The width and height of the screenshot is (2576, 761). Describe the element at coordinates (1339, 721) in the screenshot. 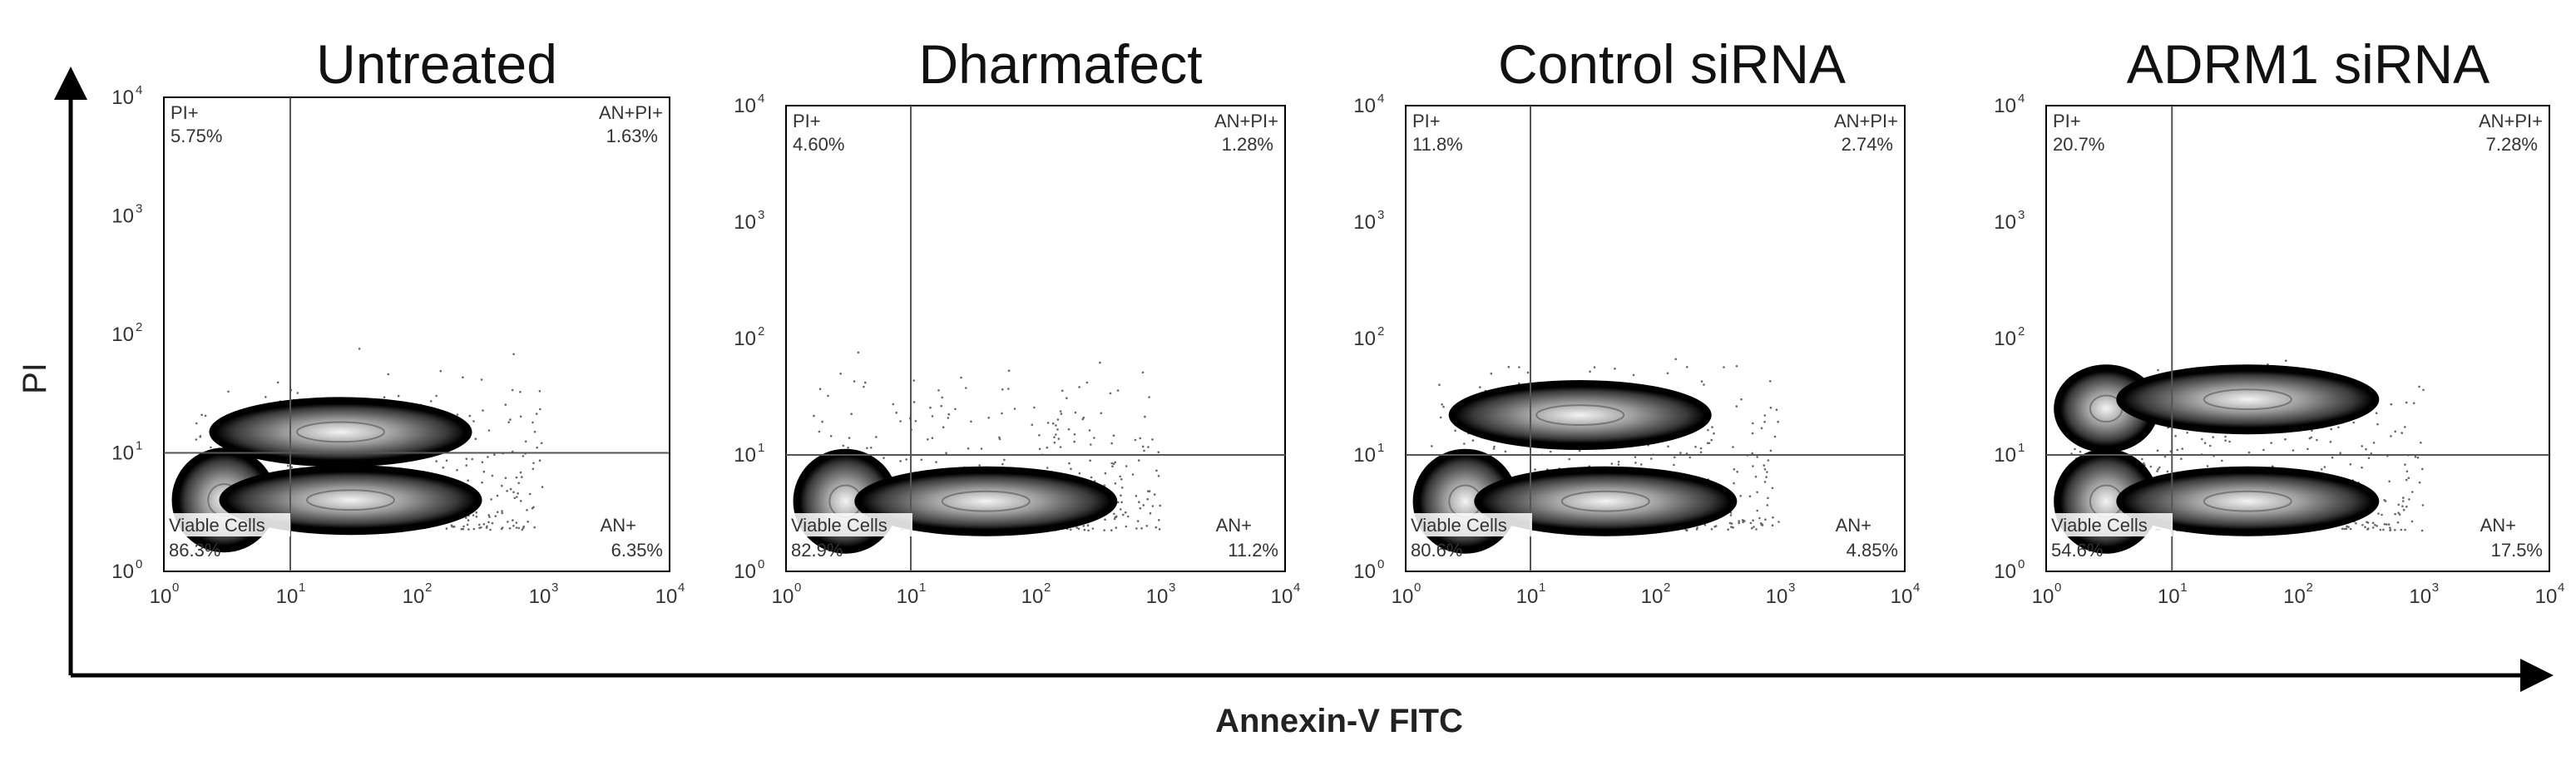

I see `x-axis-title: Annexin-V FITC` at that location.